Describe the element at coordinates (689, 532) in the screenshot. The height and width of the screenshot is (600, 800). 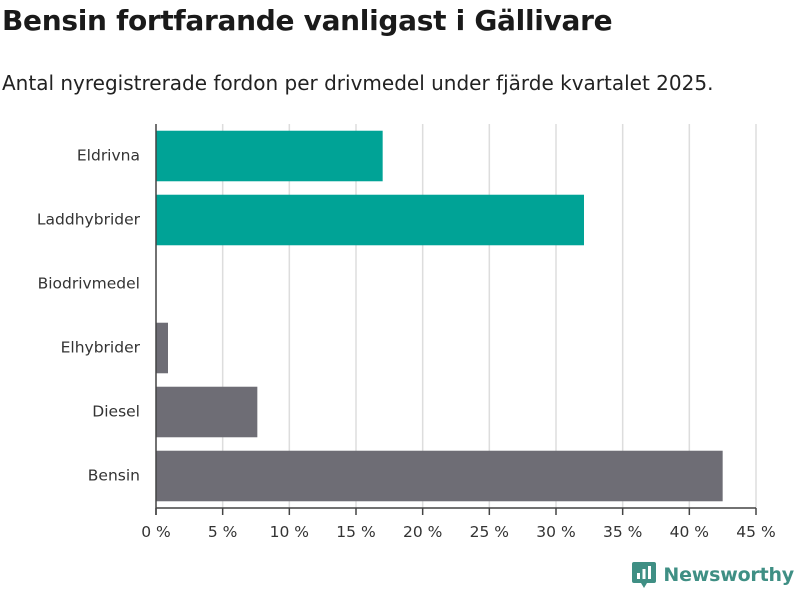
I see `x-tick-label: 40 %` at that location.